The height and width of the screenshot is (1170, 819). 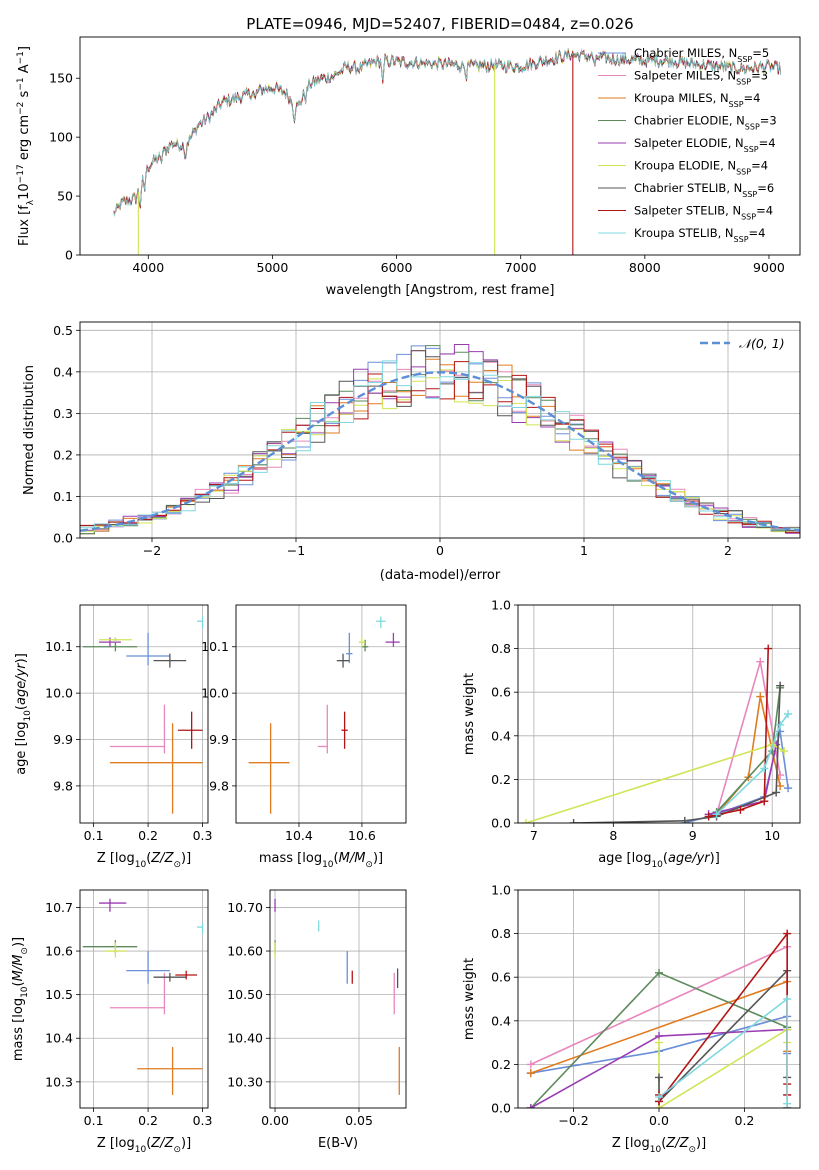 What do you see at coordinates (530, 1106) in the screenshot?
I see `weight-marker-salpeter_elodie` at bounding box center [530, 1106].